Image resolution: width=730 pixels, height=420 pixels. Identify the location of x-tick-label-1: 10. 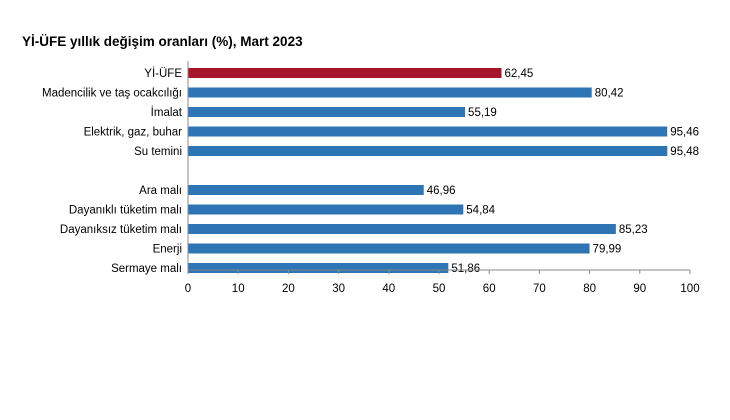
(238, 289).